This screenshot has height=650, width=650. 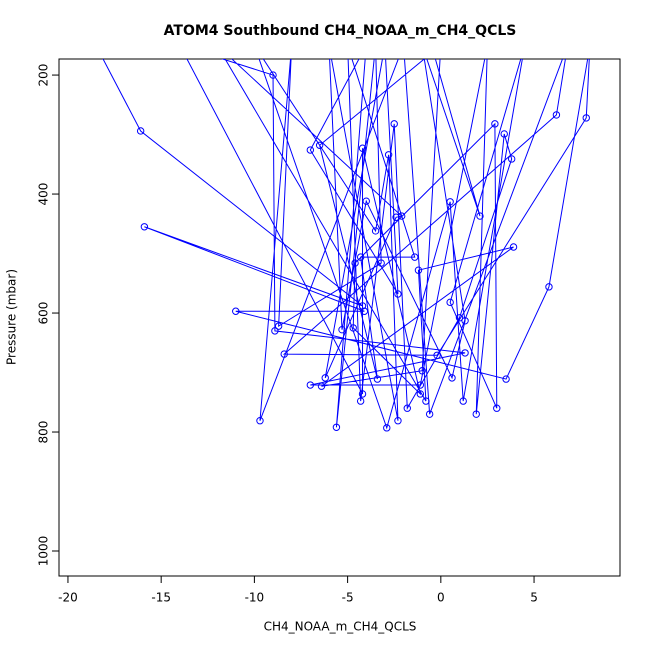 What do you see at coordinates (44, 551) in the screenshot?
I see `y-tick-label: 1000` at bounding box center [44, 551].